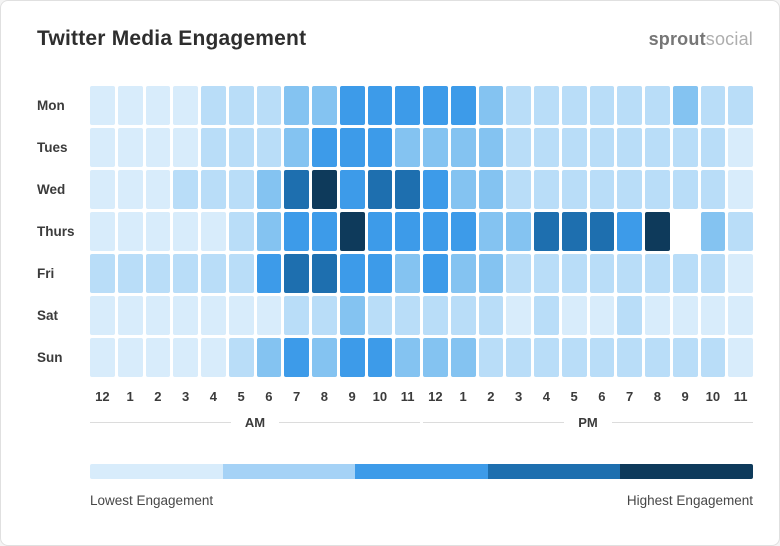 The height and width of the screenshot is (546, 780). Describe the element at coordinates (297, 396) in the screenshot. I see `hour-label: 7` at that location.